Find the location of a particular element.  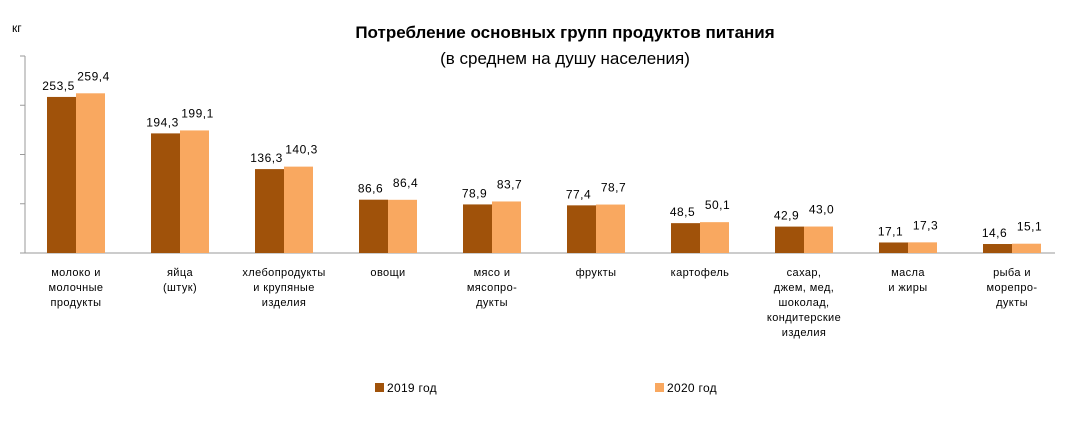

y-axis-unit-label: кг is located at coordinates (17, 28).